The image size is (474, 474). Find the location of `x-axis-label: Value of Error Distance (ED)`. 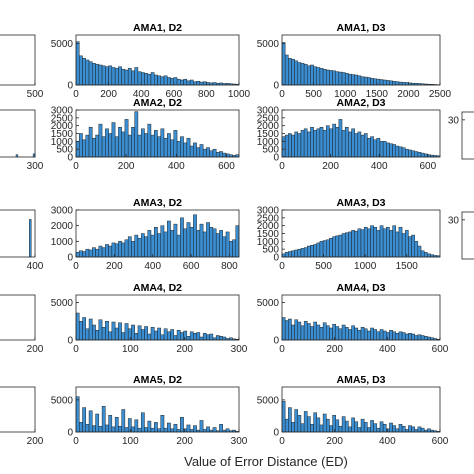

x-axis-label: Value of Error Distance (ED) is located at coordinates (266, 461).